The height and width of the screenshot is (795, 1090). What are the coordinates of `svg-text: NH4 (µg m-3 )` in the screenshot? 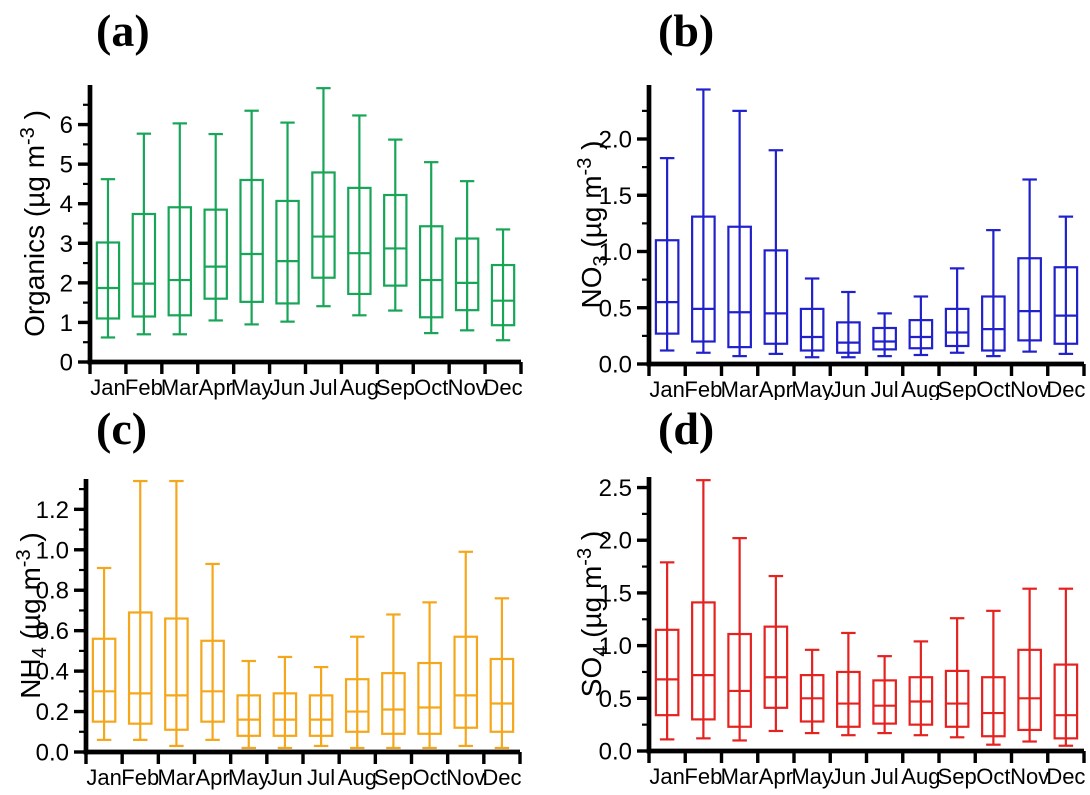 It's located at (32, 615).